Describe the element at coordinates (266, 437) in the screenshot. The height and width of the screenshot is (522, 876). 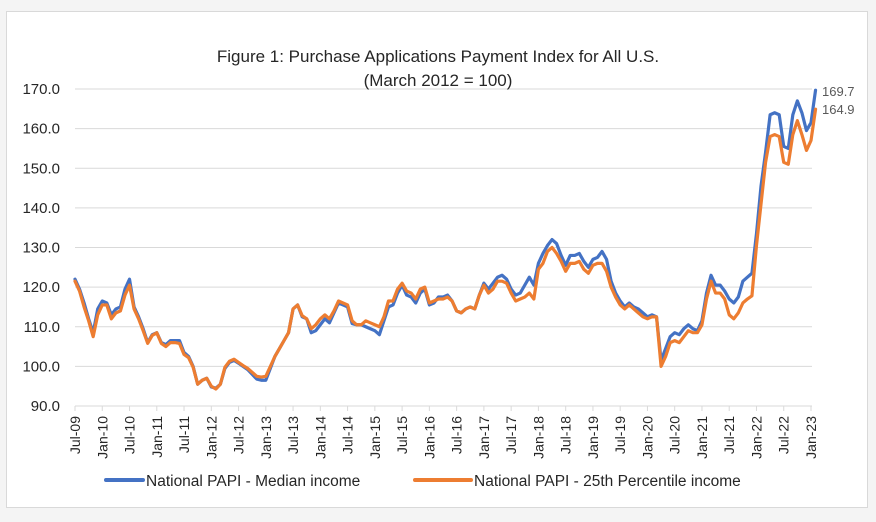
I see `x-tick-label: Jan-13` at that location.